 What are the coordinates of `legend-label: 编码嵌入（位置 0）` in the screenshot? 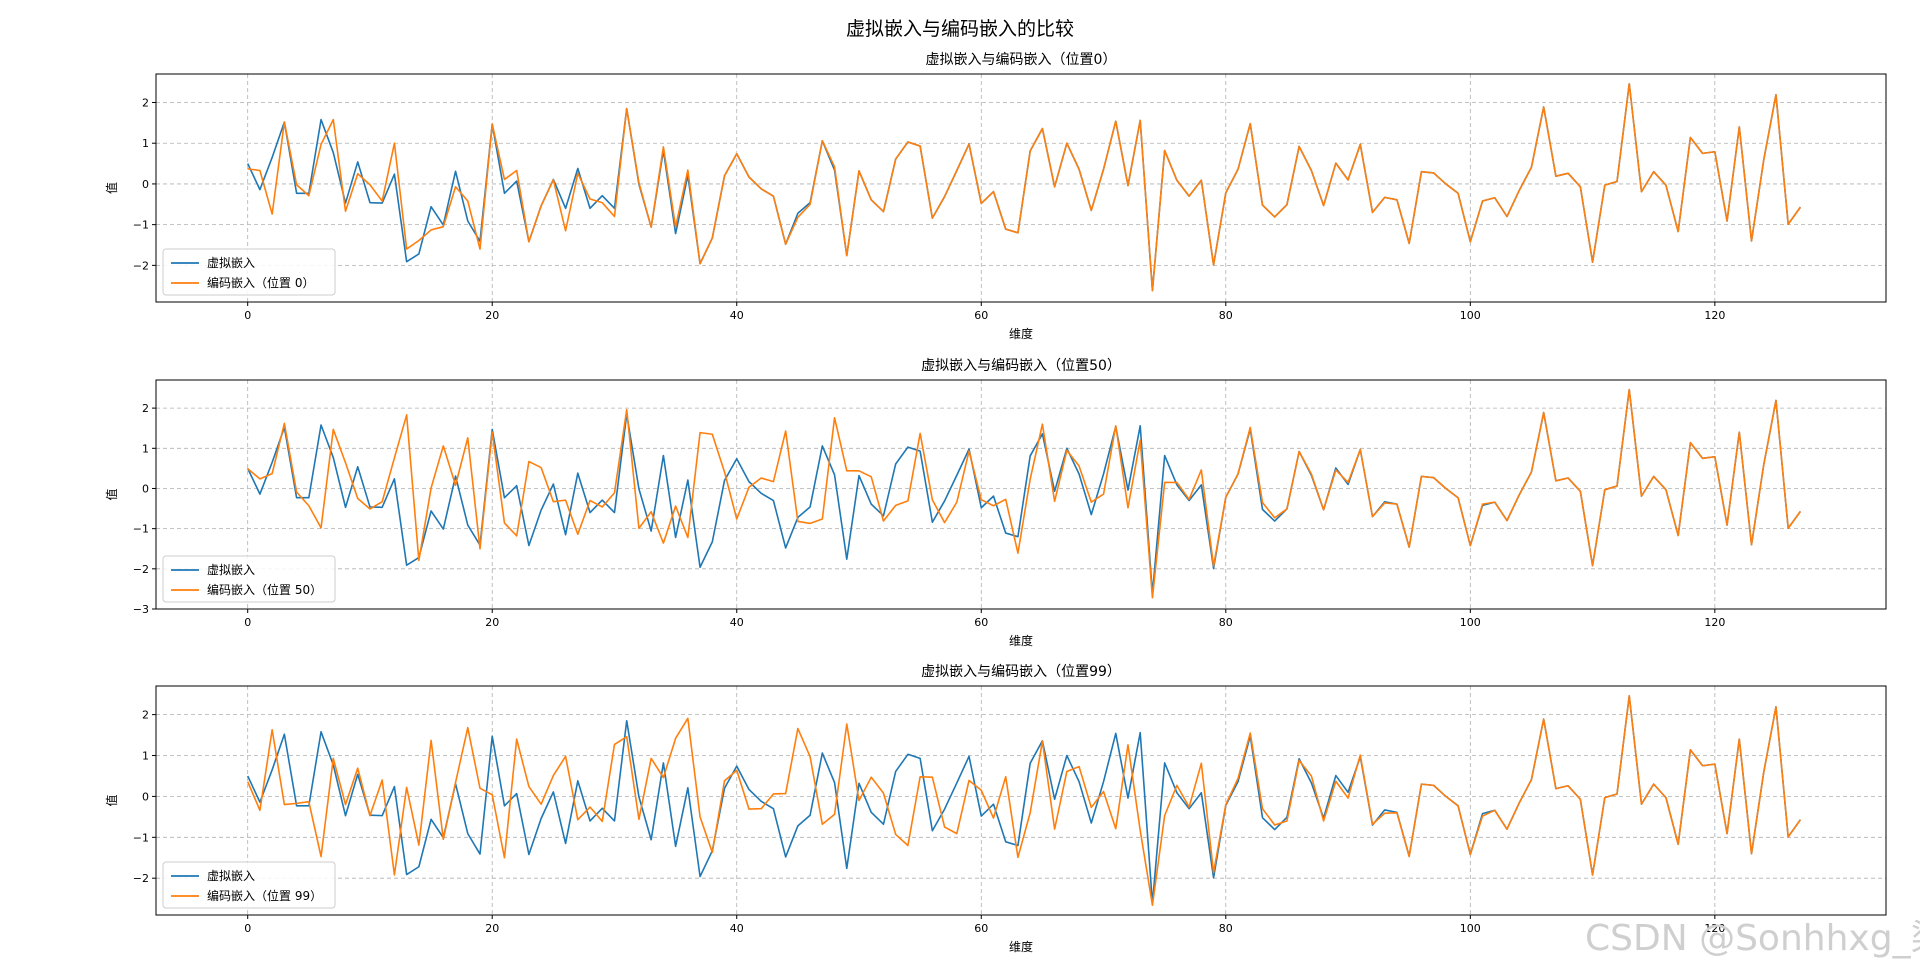 It's located at (260, 282).